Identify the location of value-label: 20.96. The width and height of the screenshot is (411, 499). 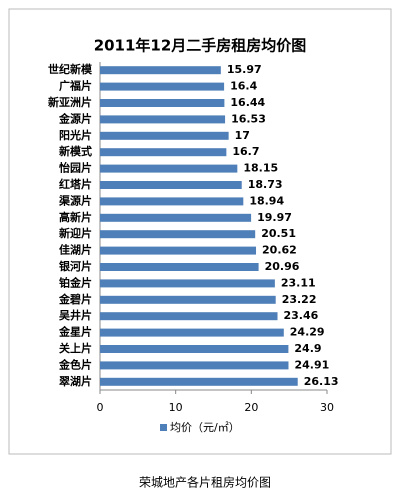
(282, 266).